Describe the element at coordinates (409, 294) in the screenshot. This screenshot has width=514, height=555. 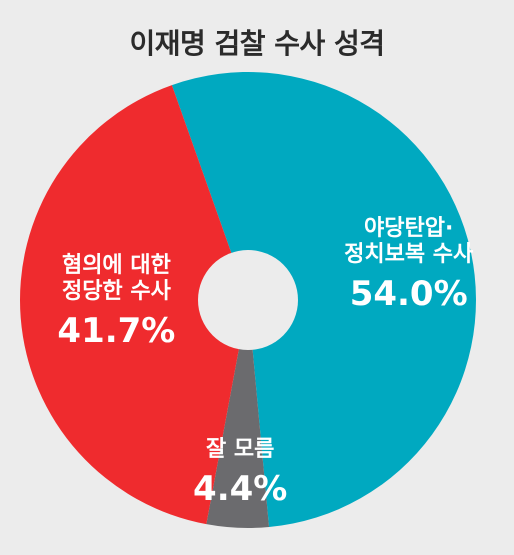
I see `slice-value-label-0: 54.0%` at that location.